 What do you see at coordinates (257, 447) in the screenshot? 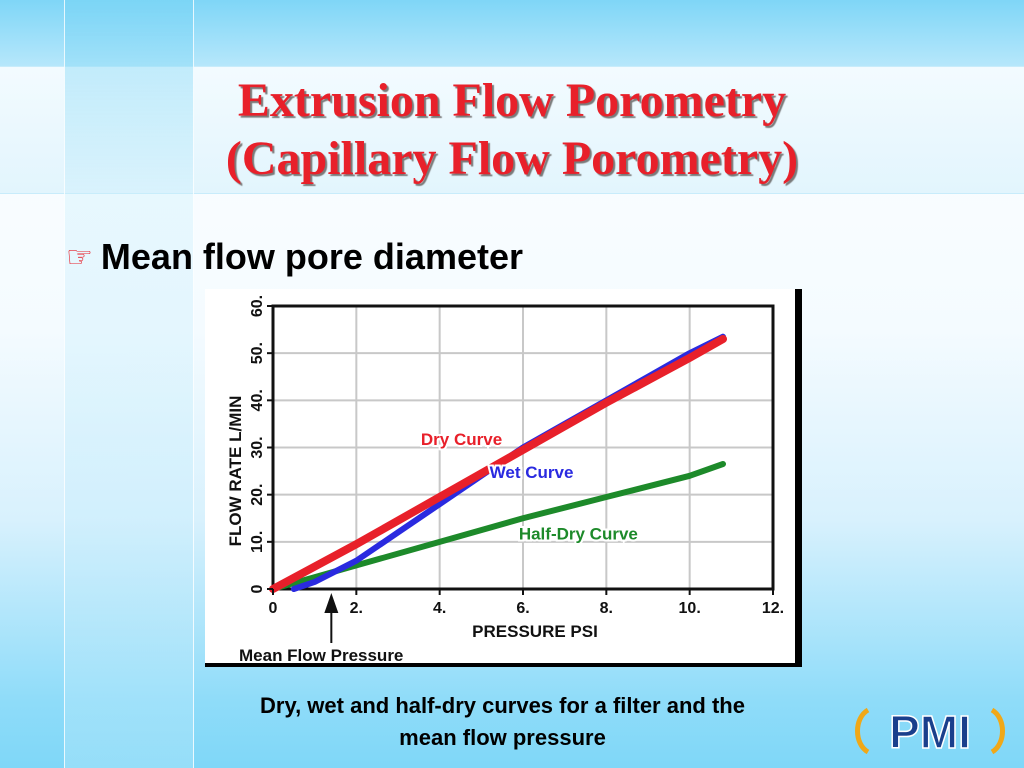
I see `y-tick-label: 30.` at bounding box center [257, 447].